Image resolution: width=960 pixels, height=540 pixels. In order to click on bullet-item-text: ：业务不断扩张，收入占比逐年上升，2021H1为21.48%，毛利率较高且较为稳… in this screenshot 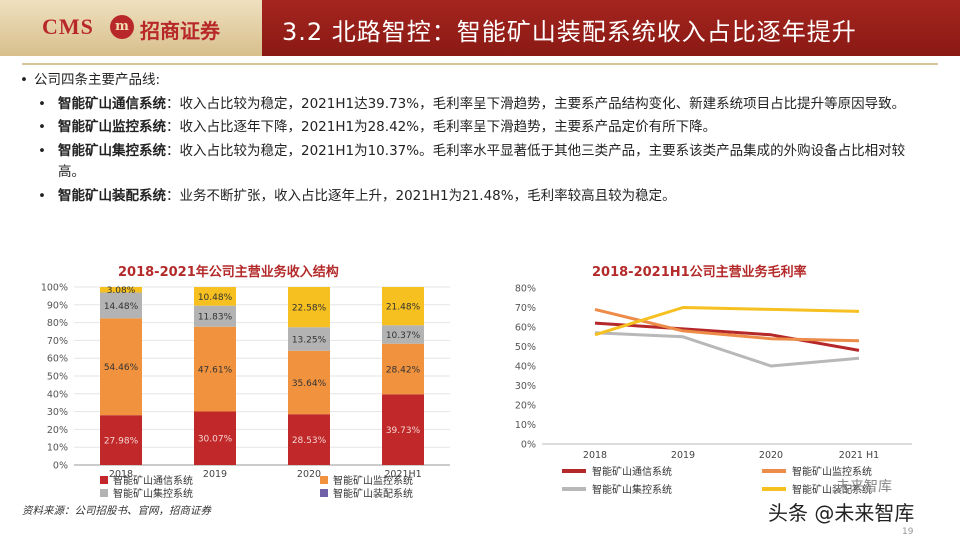, I will do `click(421, 195)`.